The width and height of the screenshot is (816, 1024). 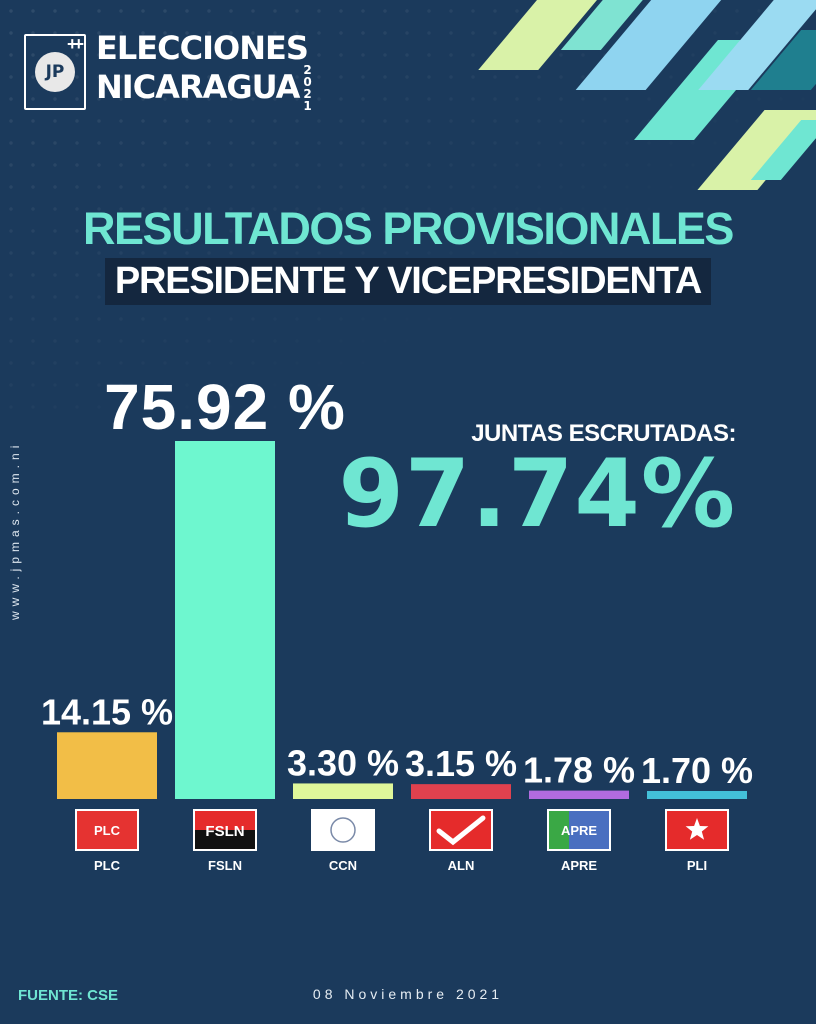 What do you see at coordinates (225, 820) in the screenshot?
I see `badge-fsln-red-band` at bounding box center [225, 820].